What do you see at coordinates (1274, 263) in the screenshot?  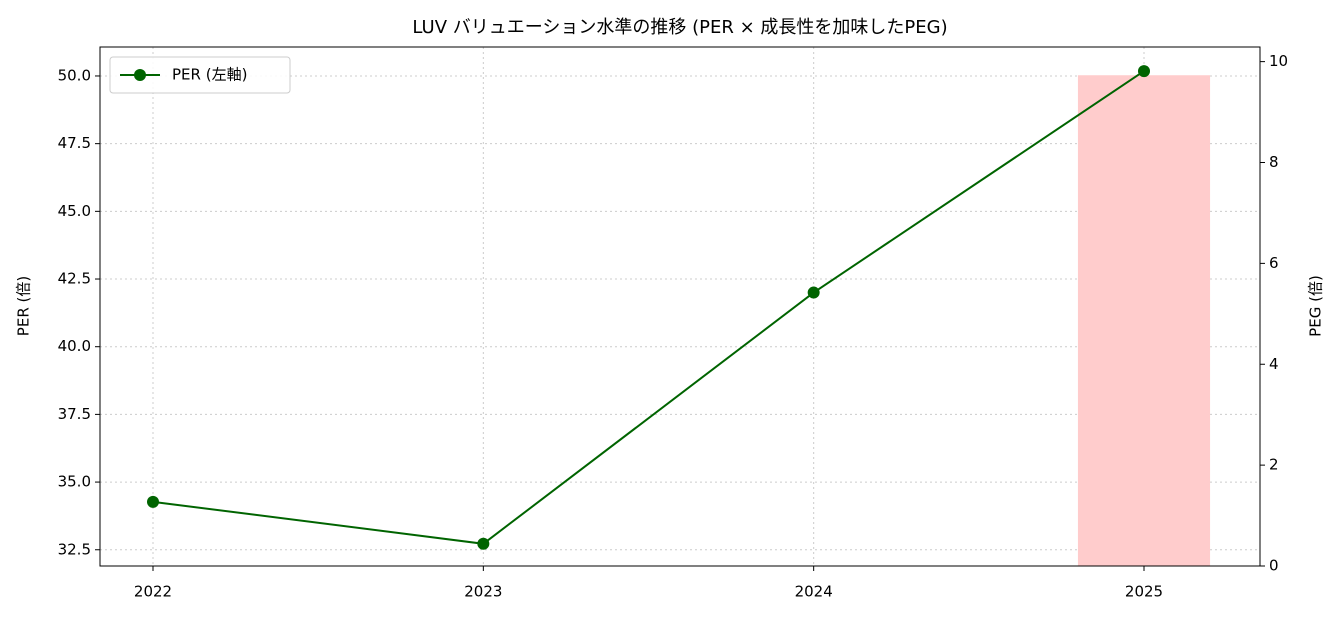 I see `y2-tick-label: 6` at bounding box center [1274, 263].